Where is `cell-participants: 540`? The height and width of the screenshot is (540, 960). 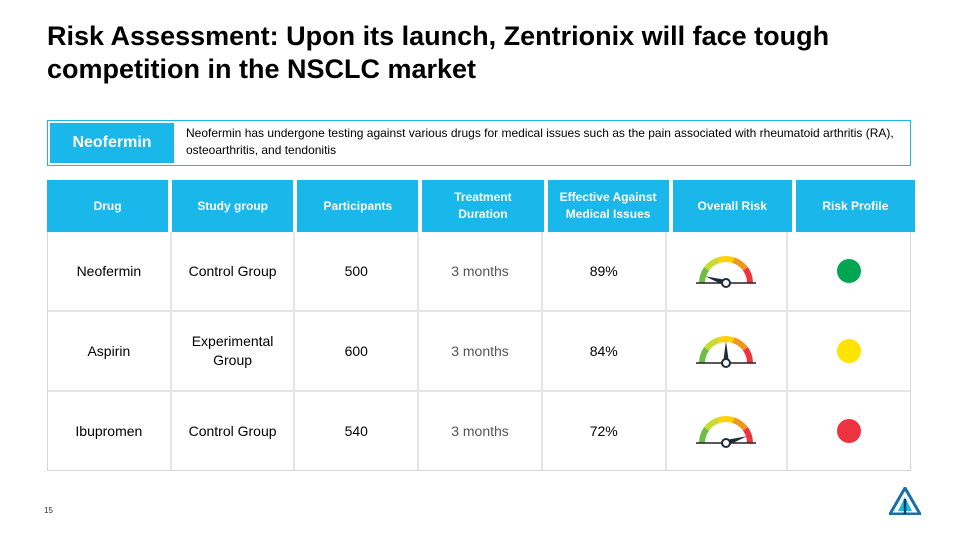
cell-participants: 540 is located at coordinates (357, 431).